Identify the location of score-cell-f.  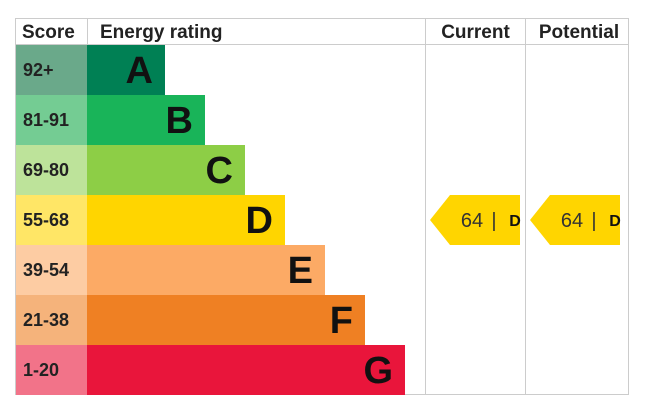
(51, 320).